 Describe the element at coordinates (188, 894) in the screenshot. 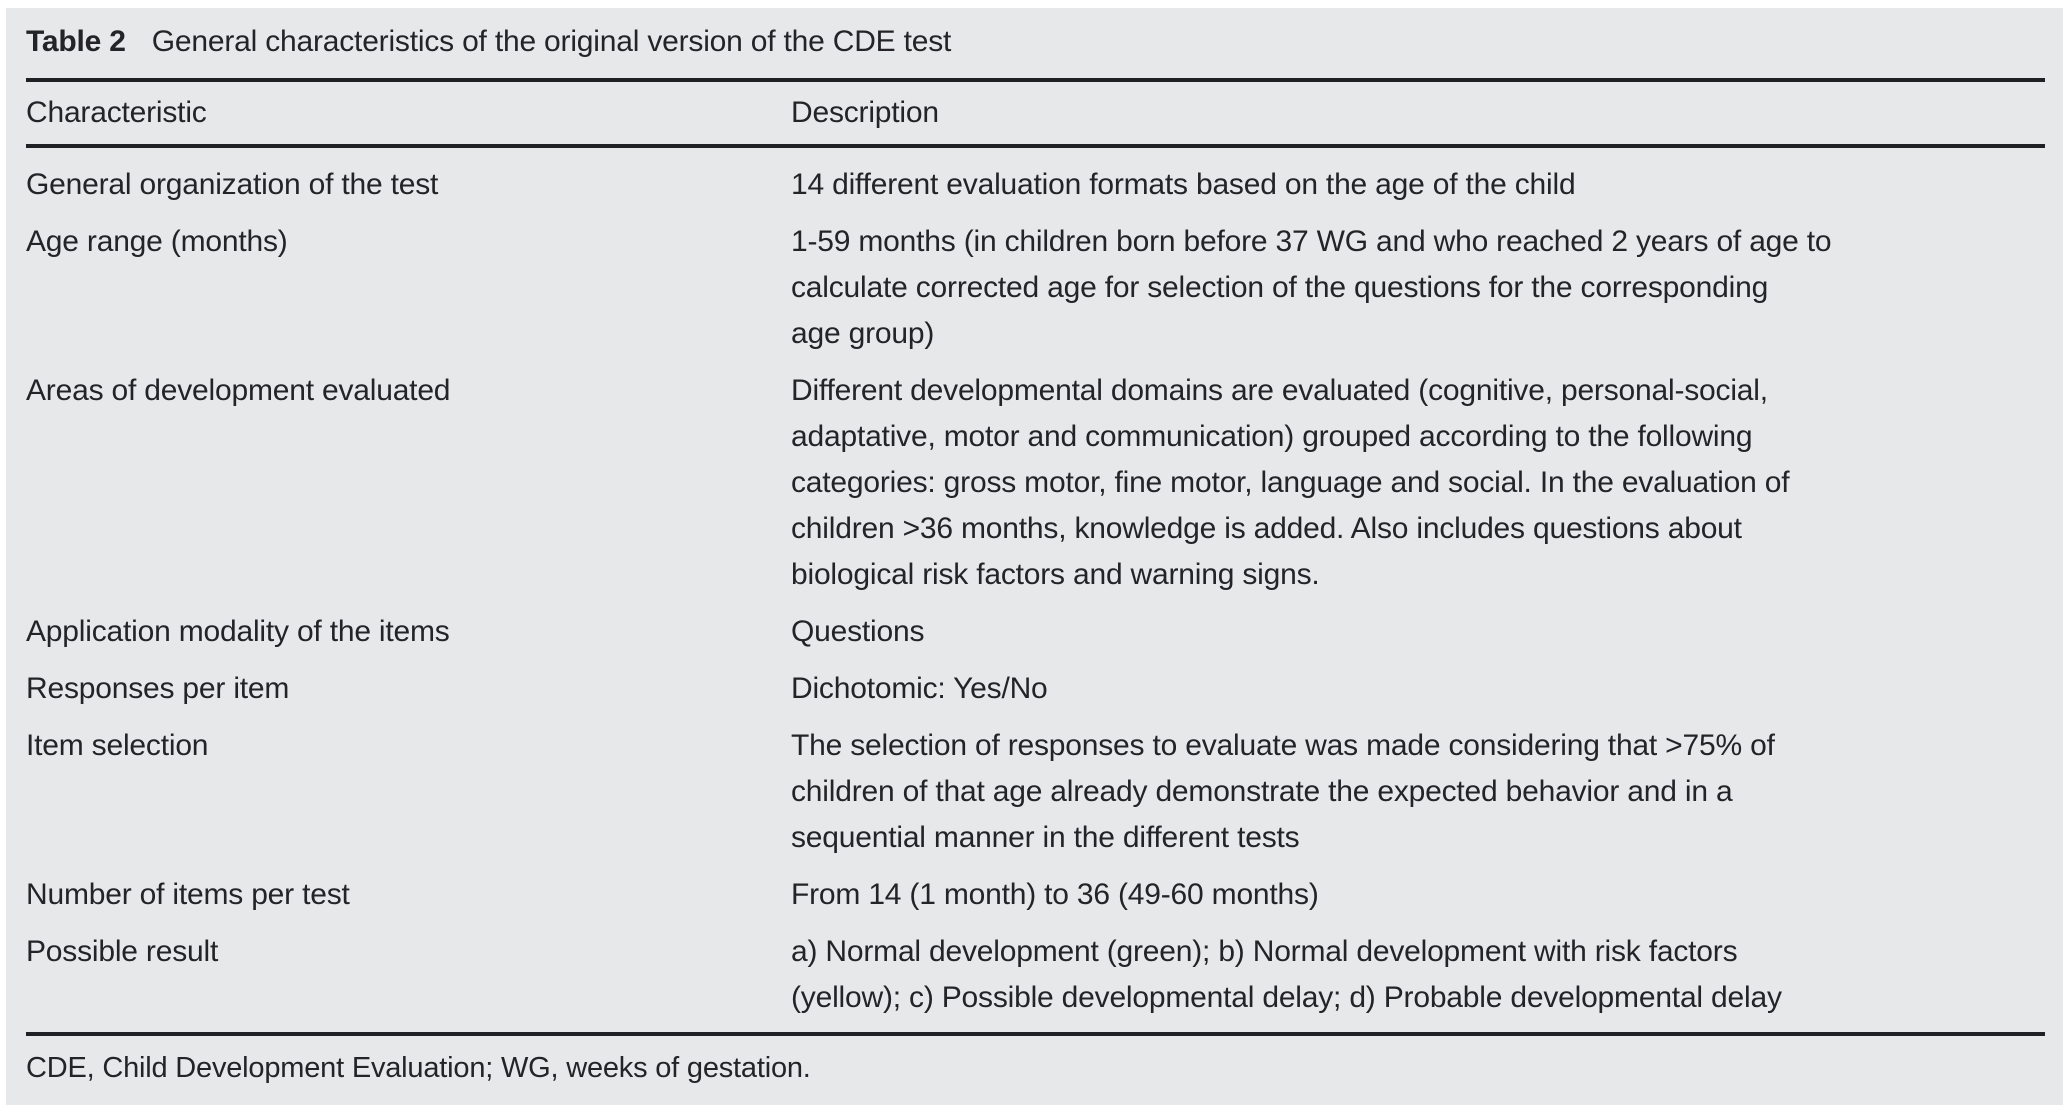

I see `characteristic-cell: Number of items per test` at that location.